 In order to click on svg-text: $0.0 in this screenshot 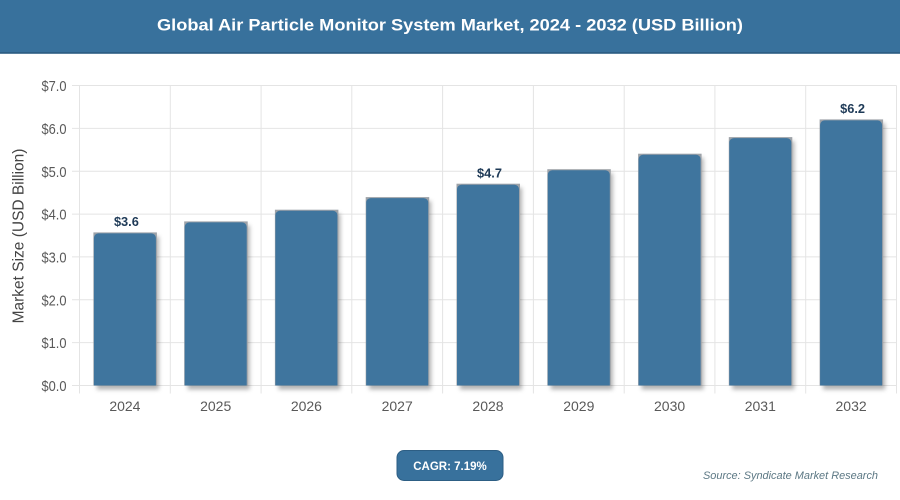, I will do `click(54, 386)`.